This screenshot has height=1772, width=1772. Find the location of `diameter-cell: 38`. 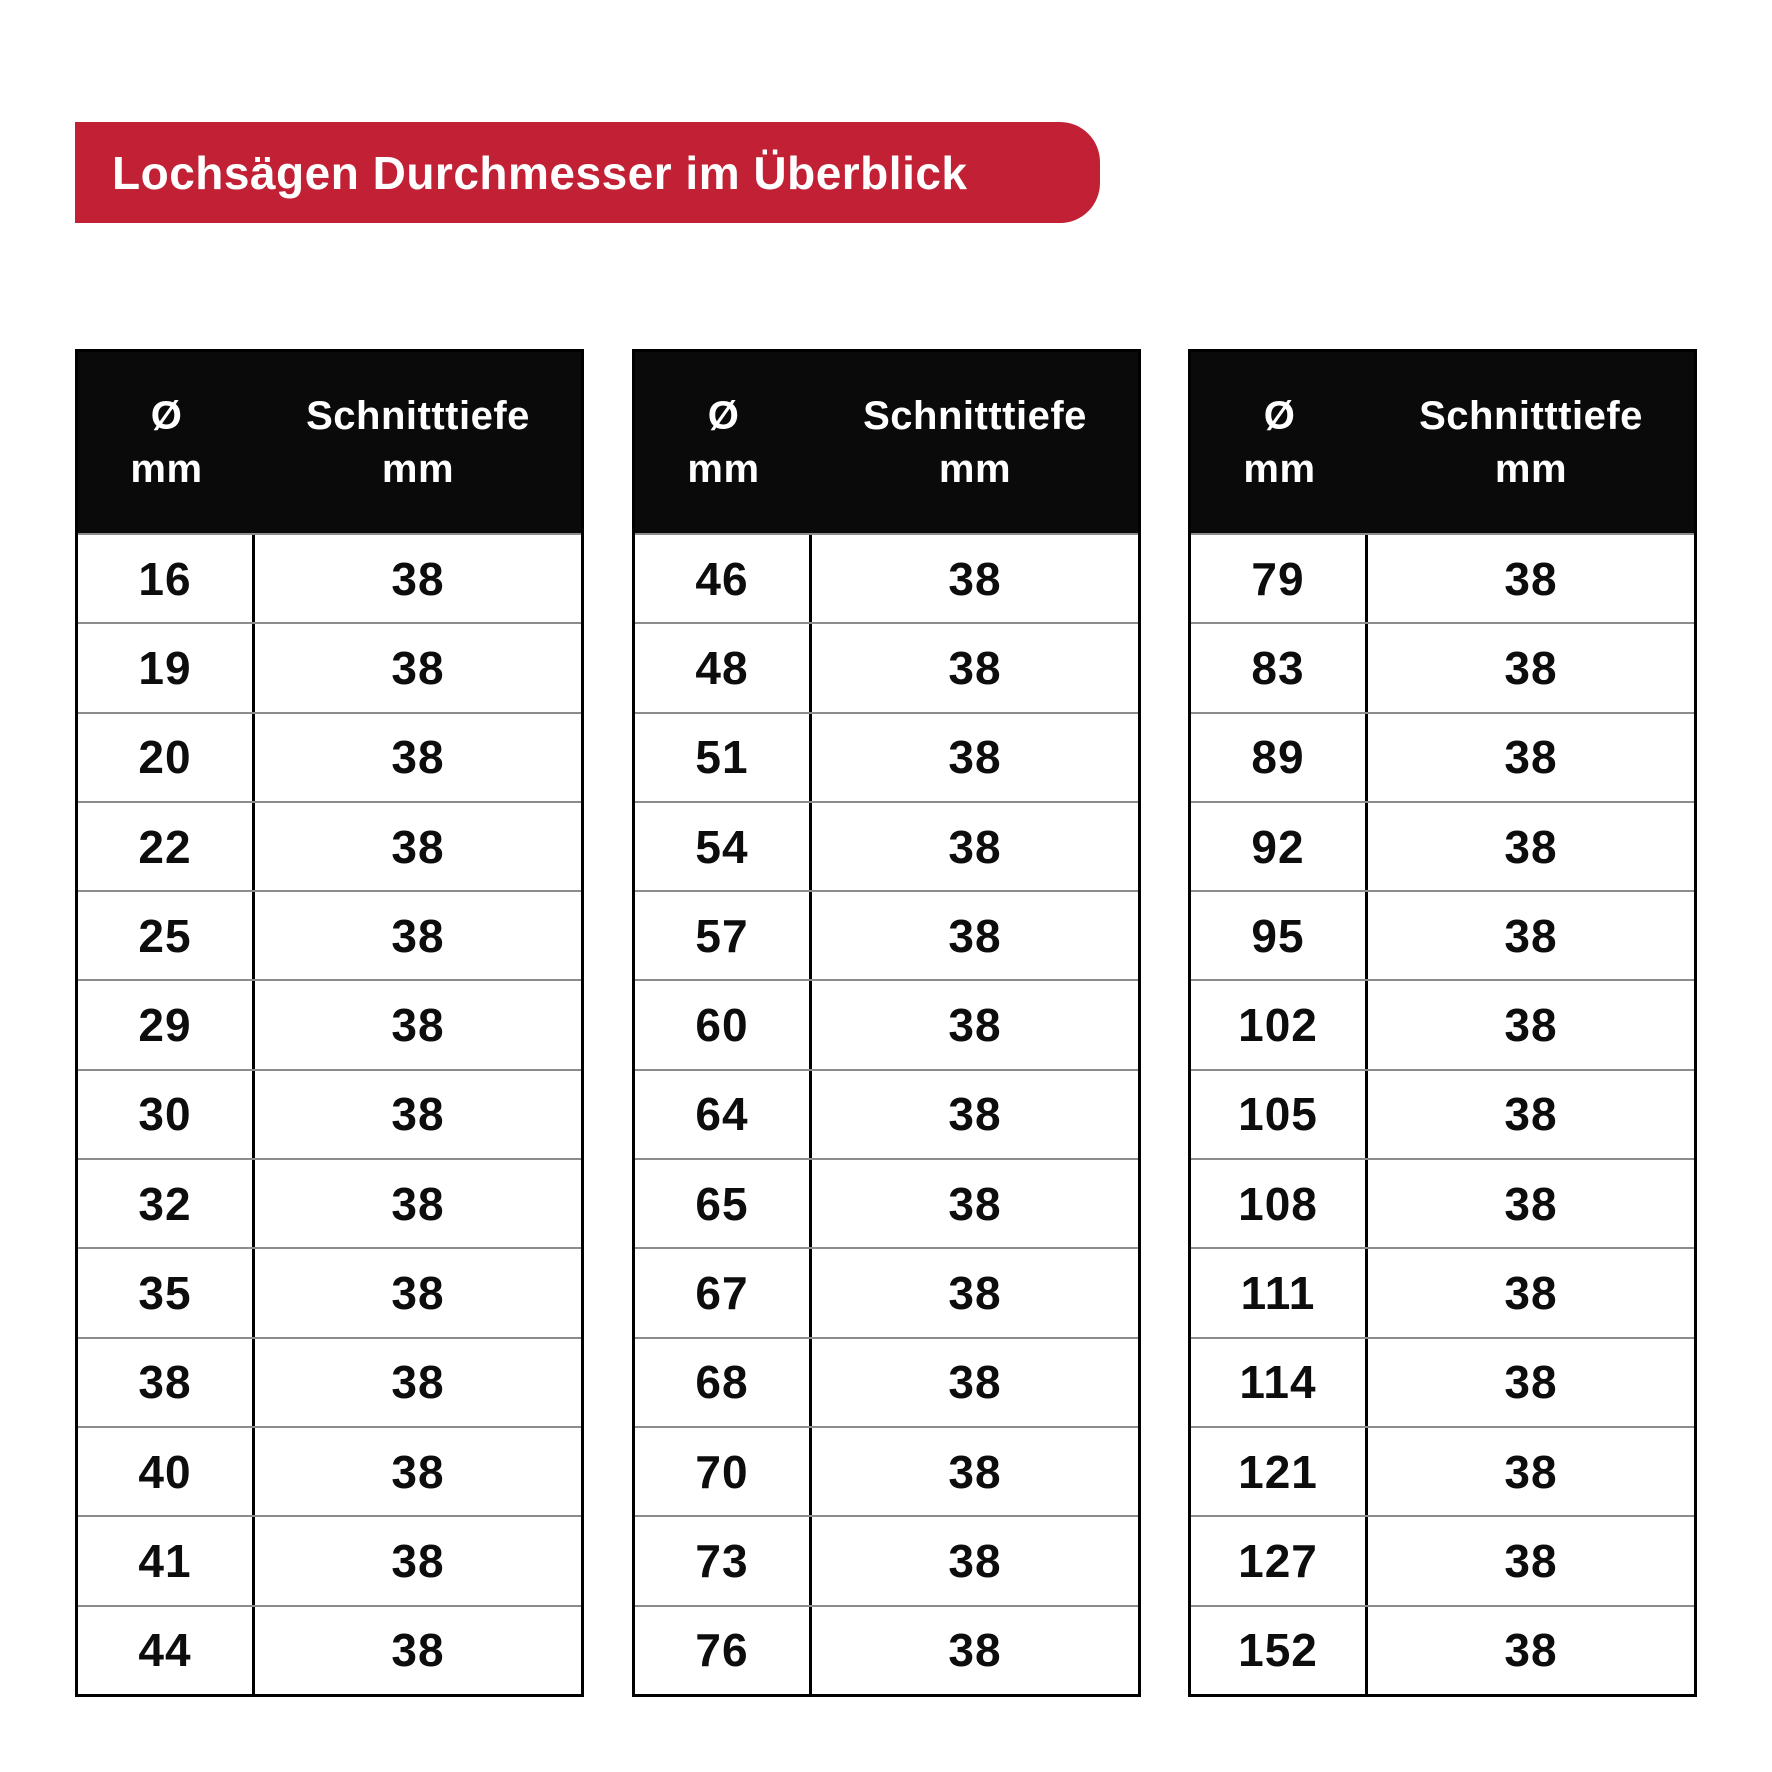

diameter-cell: 38 is located at coordinates (166, 1382).